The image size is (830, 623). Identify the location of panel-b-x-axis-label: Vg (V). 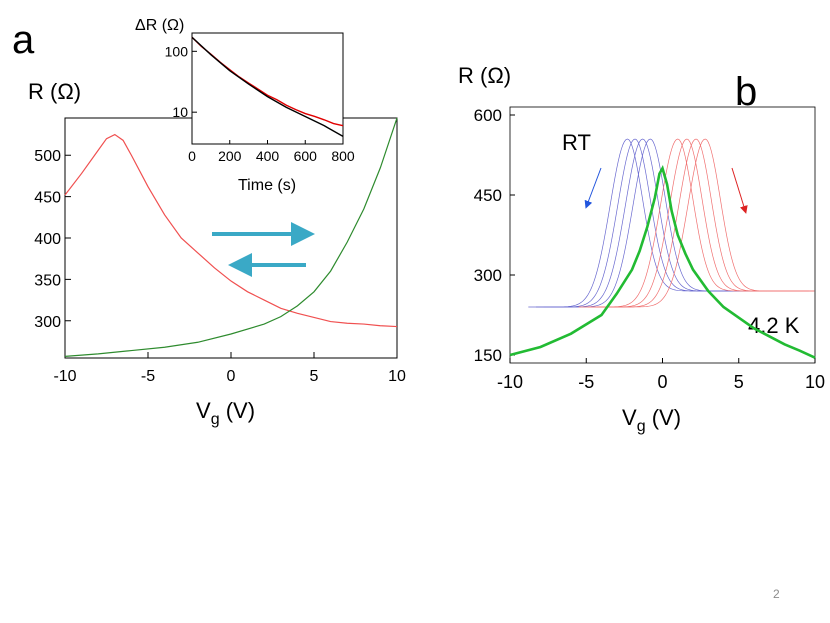
(651, 420).